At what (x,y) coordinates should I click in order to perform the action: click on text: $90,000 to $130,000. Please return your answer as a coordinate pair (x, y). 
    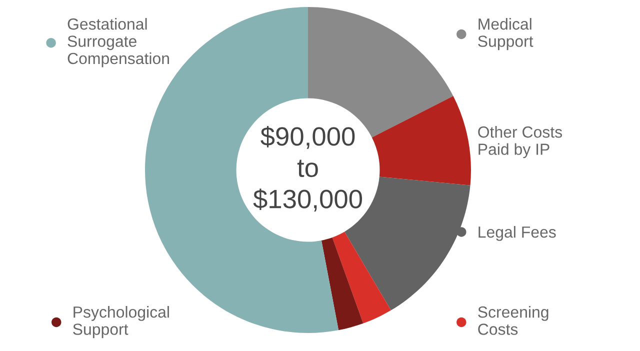
    Looking at the image, I should click on (307, 169).